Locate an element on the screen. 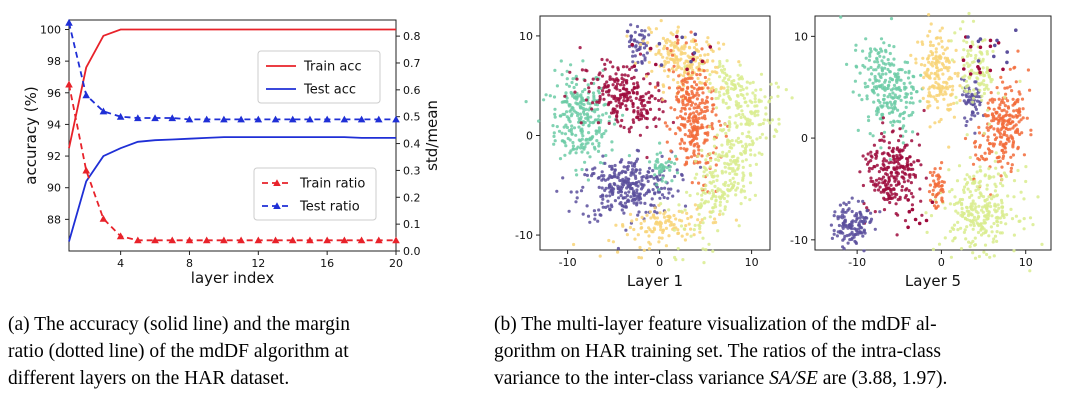  cluster-orange is located at coordinates (936, 185).